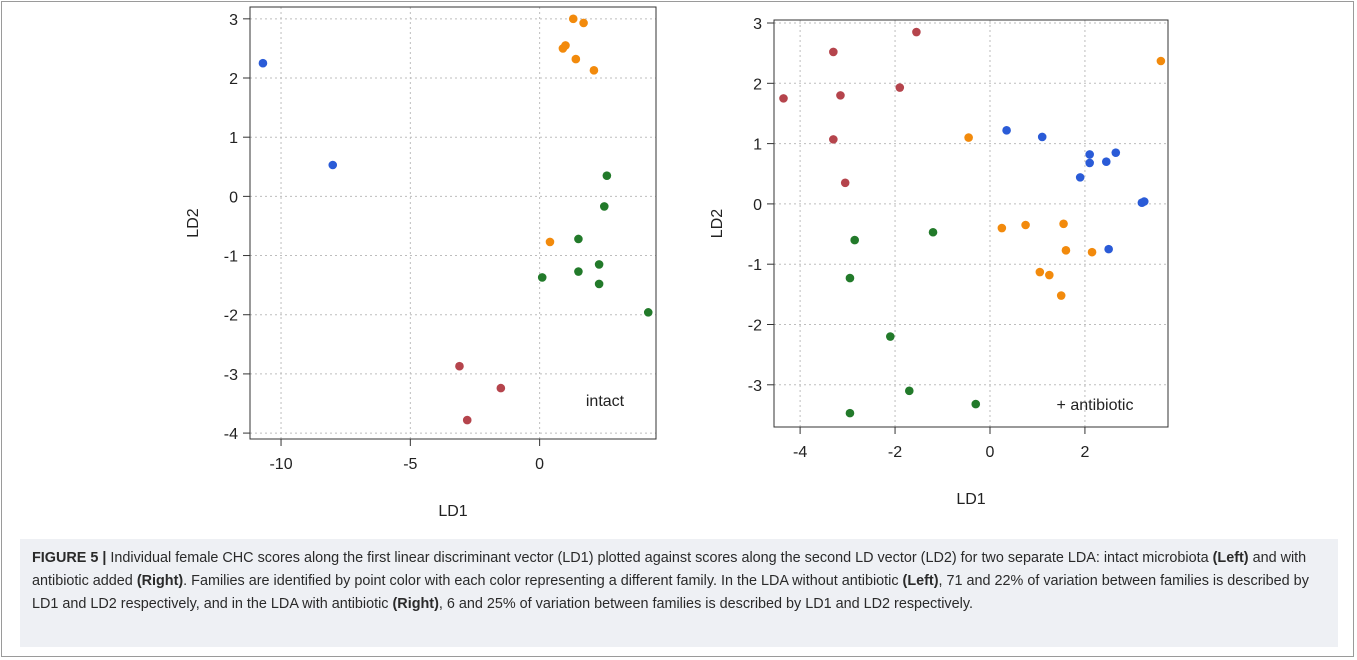 The image size is (1357, 660). Describe the element at coordinates (990, 452) in the screenshot. I see `plot2-x-tick-label: 0` at that location.